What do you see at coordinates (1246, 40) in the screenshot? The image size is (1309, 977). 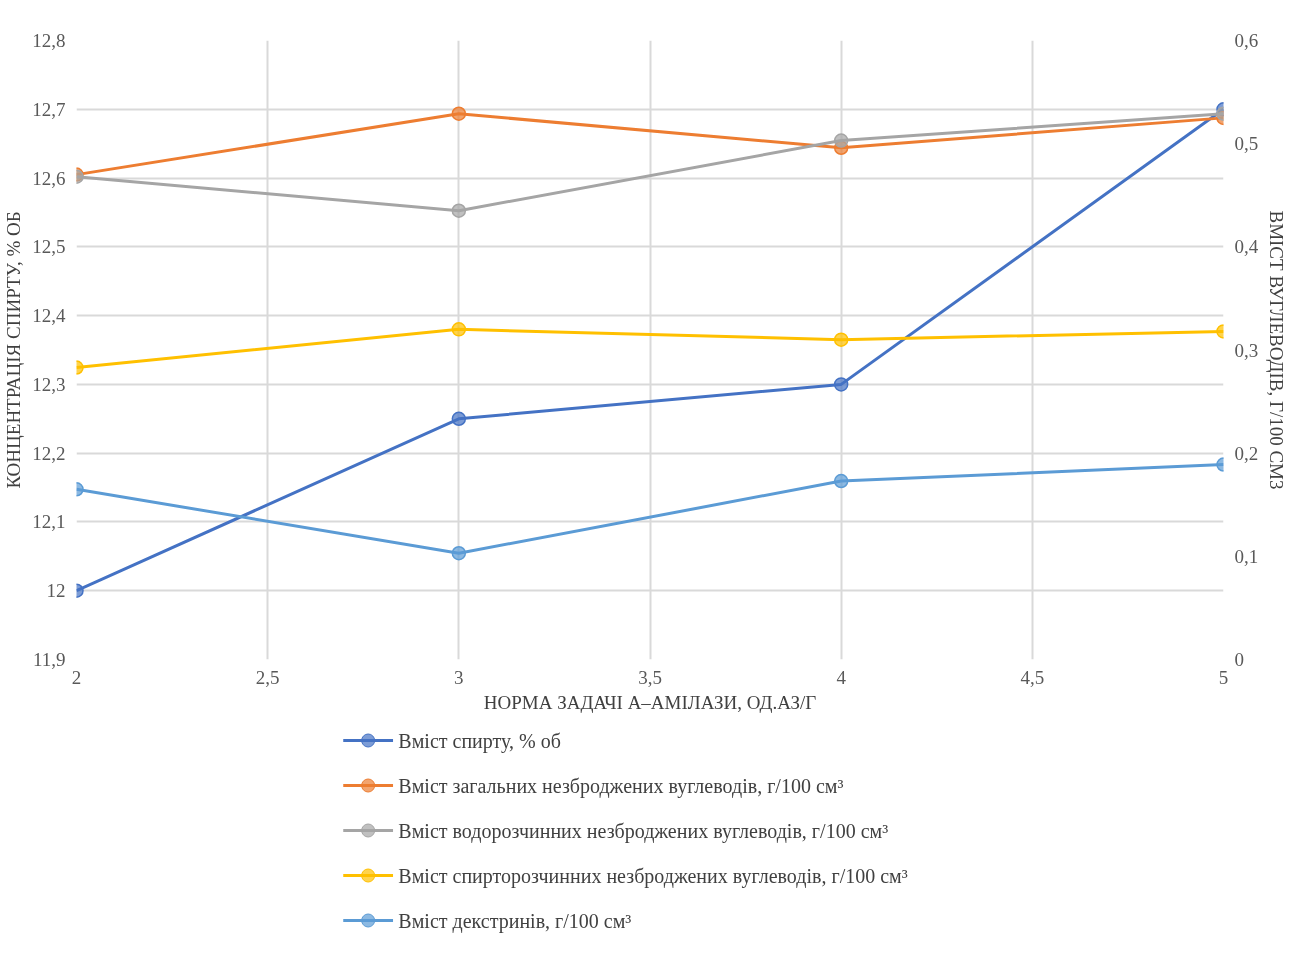 I see `y2-tick-label: 0,6` at bounding box center [1246, 40].